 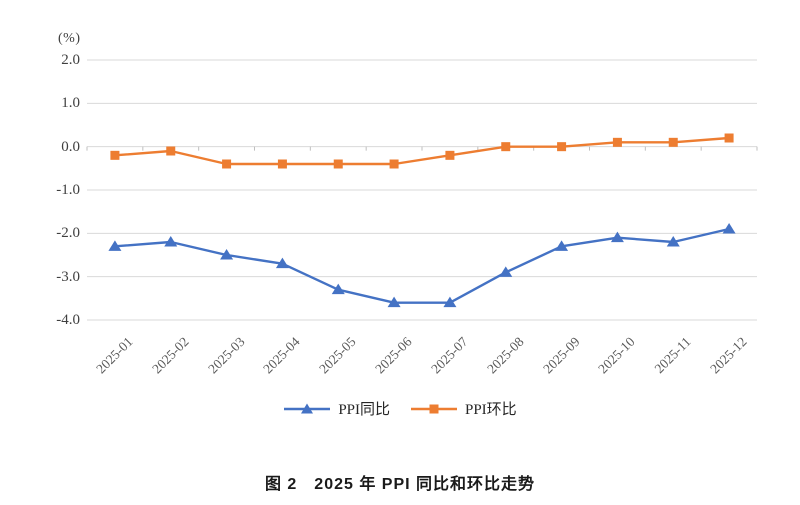 I want to click on x-axis-label: 2025-05, so click(x=337, y=355).